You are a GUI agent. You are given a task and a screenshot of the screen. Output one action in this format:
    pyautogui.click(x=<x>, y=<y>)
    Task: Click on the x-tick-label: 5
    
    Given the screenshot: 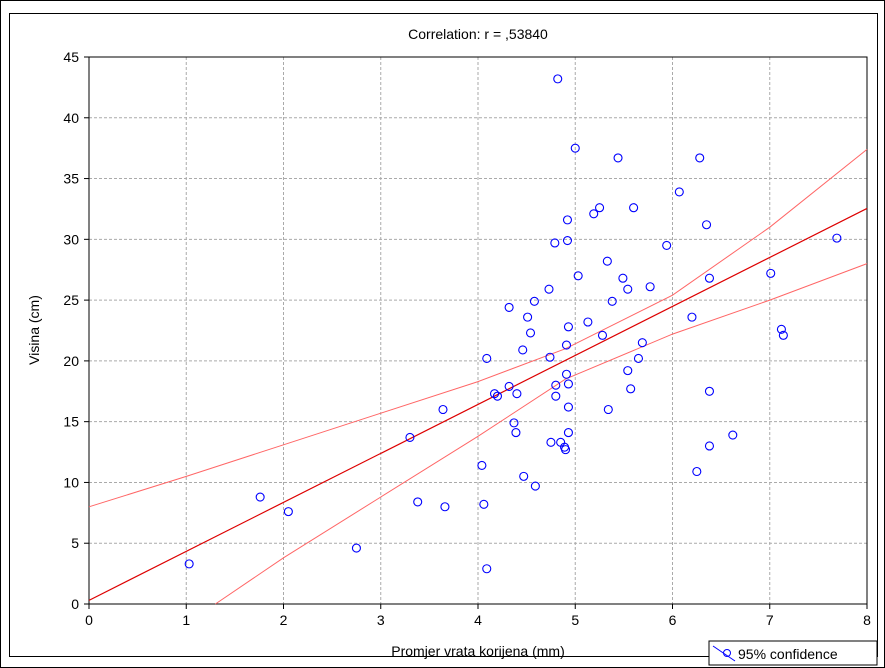 What is the action you would take?
    pyautogui.click(x=575, y=620)
    